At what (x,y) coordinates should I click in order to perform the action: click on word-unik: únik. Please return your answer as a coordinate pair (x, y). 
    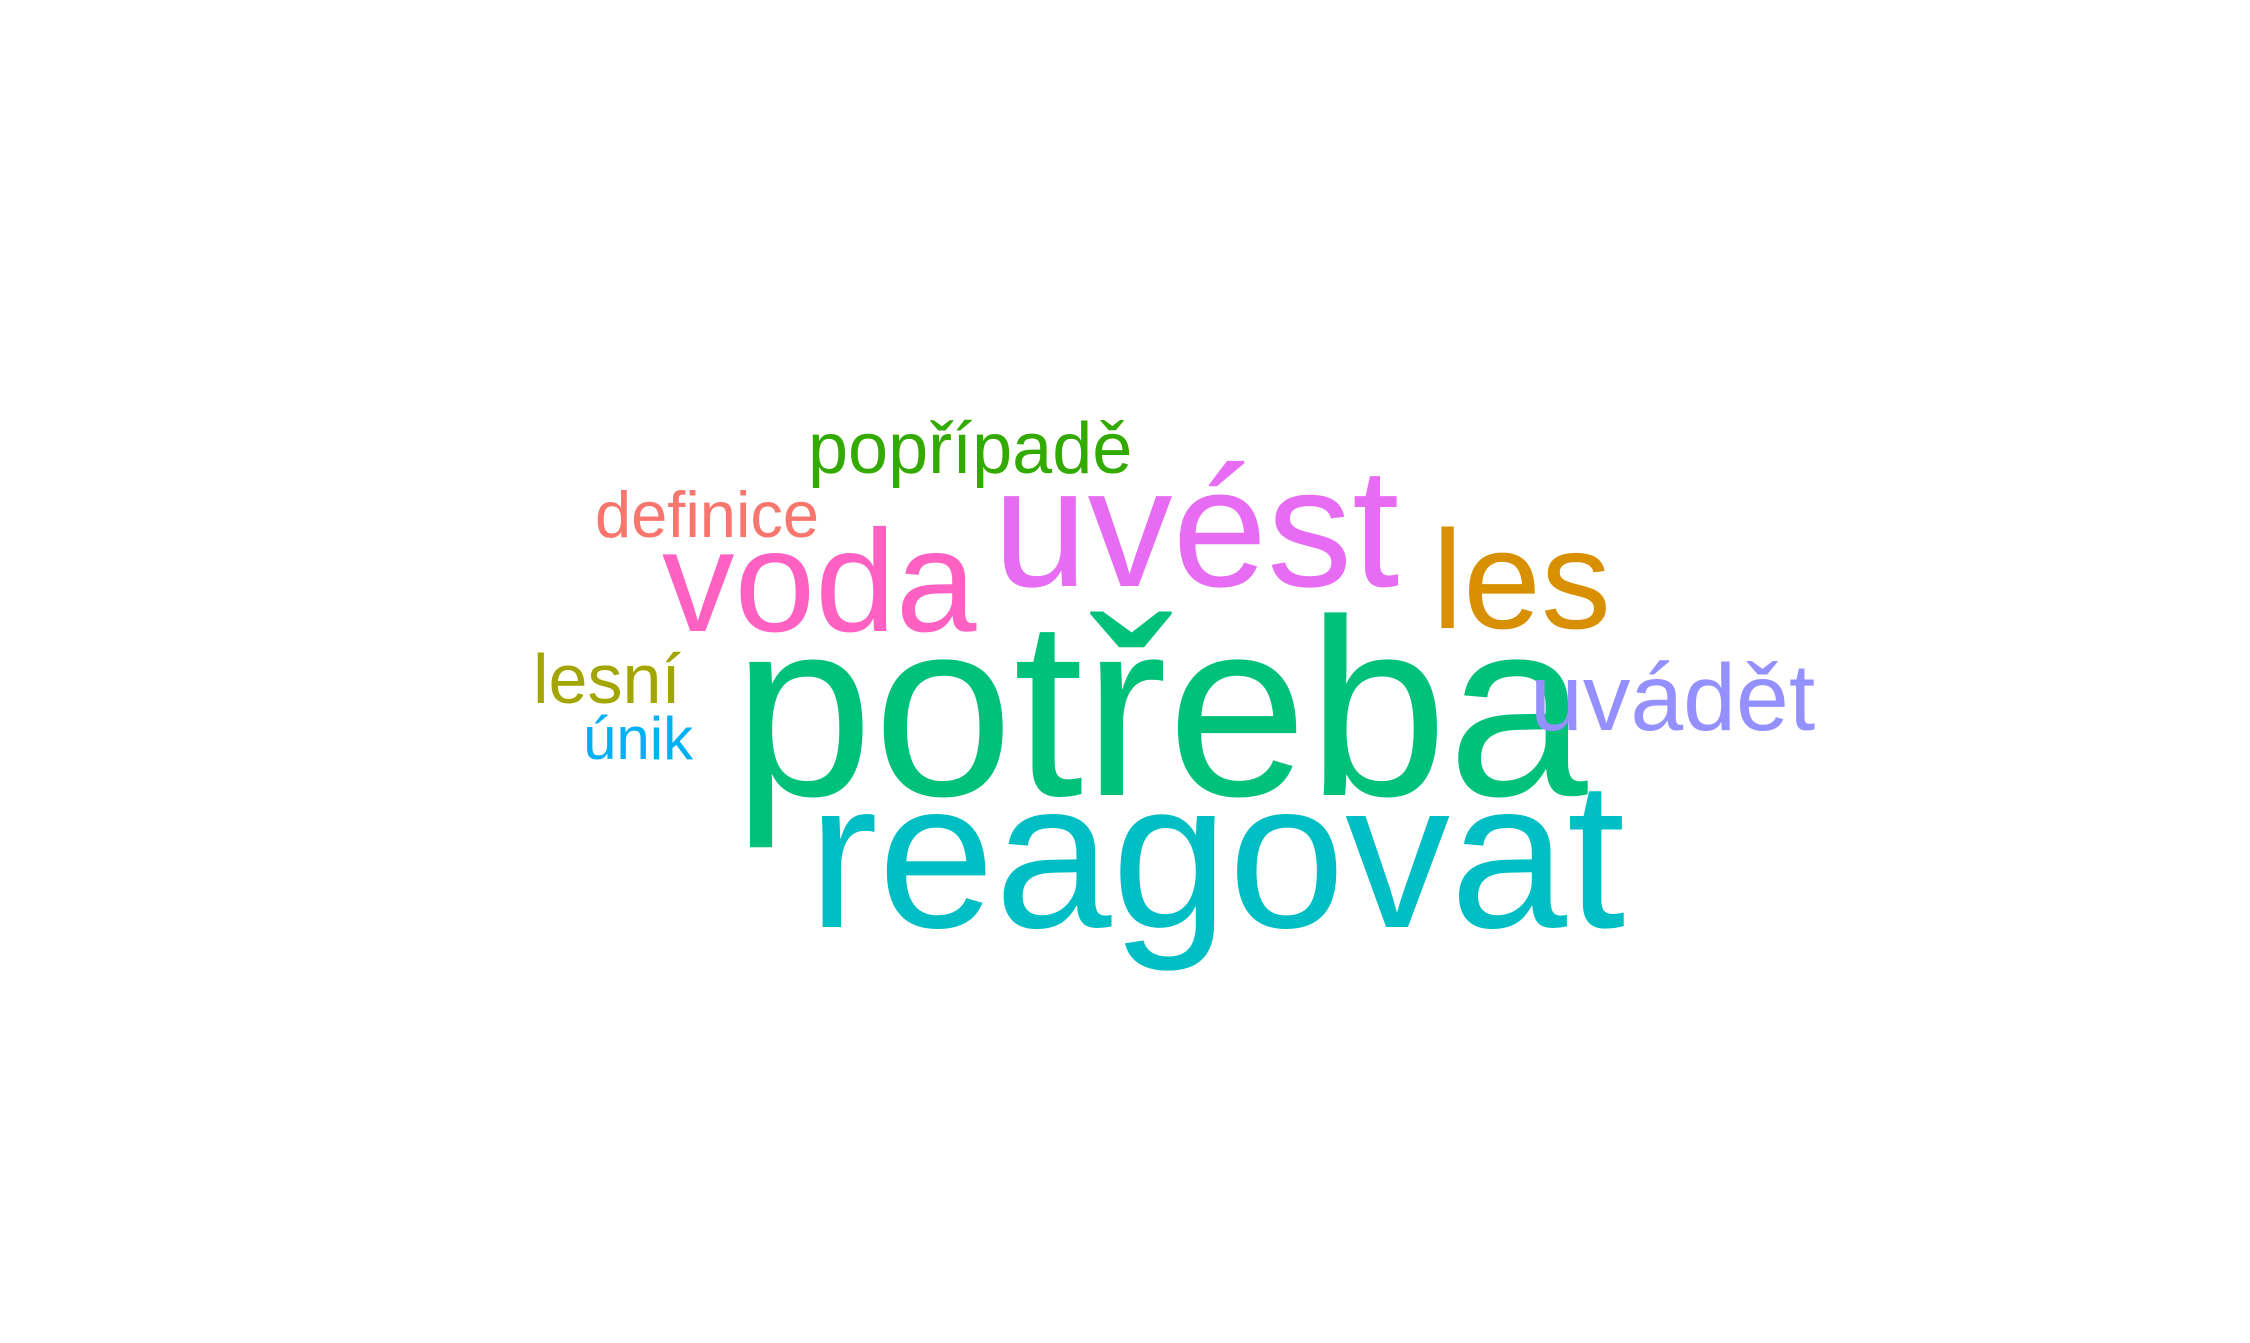
    Looking at the image, I should click on (638, 738).